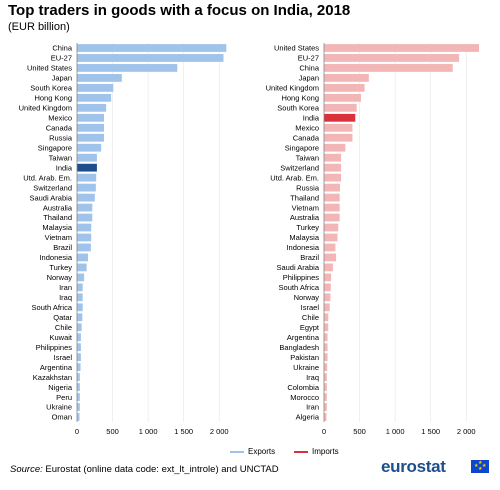 Image resolution: width=500 pixels, height=490 pixels. I want to click on legend-exports-label: Exports, so click(262, 451).